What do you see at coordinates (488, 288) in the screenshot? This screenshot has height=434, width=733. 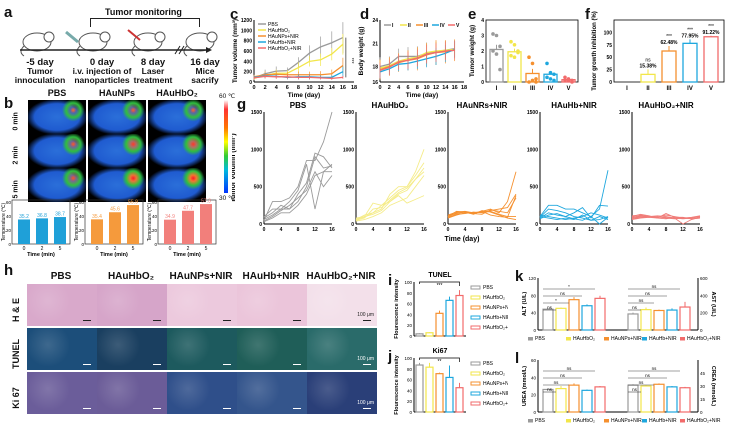 I see `legend-label: PBS` at bounding box center [488, 288].